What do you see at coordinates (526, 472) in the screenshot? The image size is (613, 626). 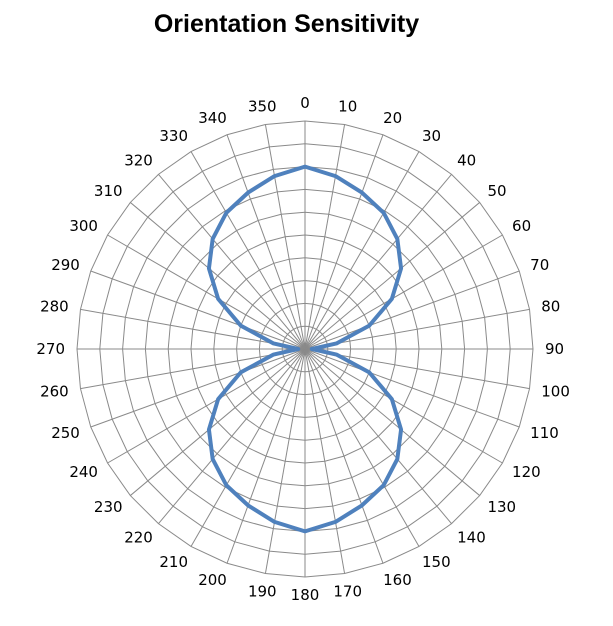 I see `angle-tick-label: 120` at bounding box center [526, 472].